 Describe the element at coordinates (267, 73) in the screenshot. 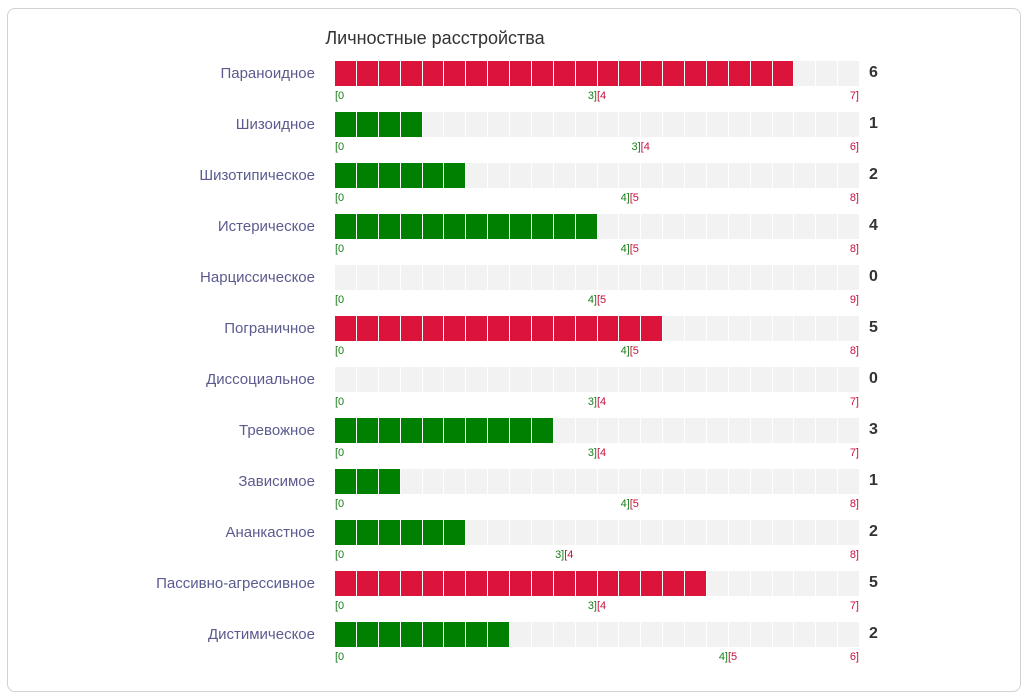

I see `bar-label: Параноидное` at that location.